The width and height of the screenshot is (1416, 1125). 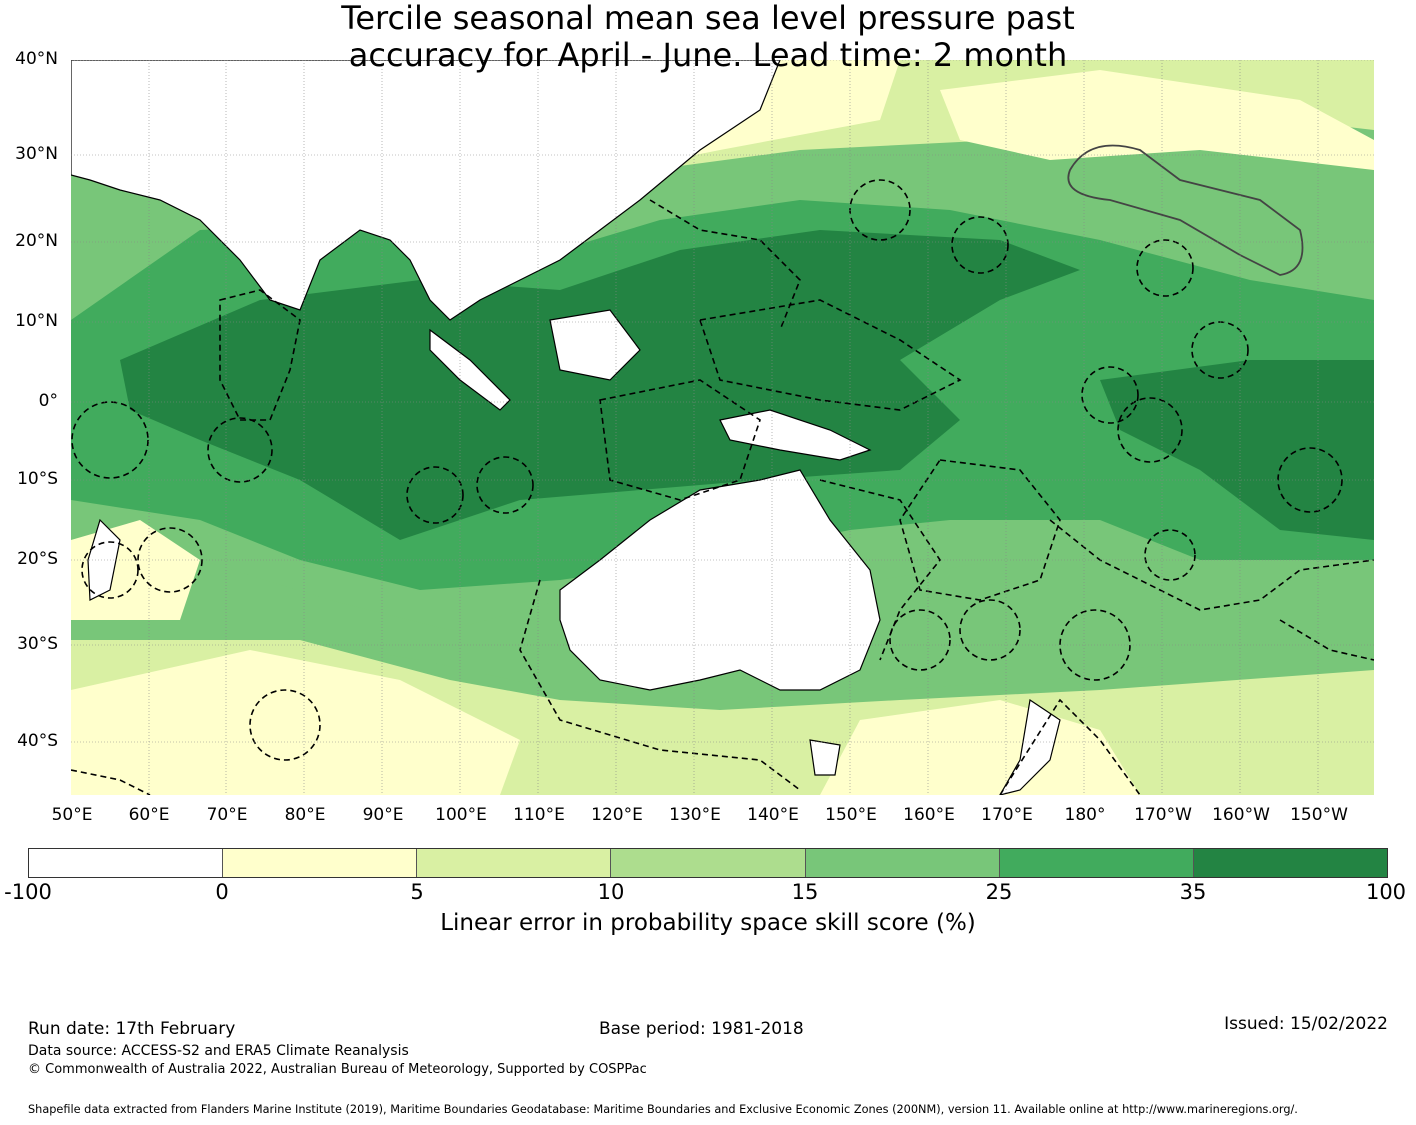 What do you see at coordinates (37, 741) in the screenshot?
I see `lat-label: 40°S` at bounding box center [37, 741].